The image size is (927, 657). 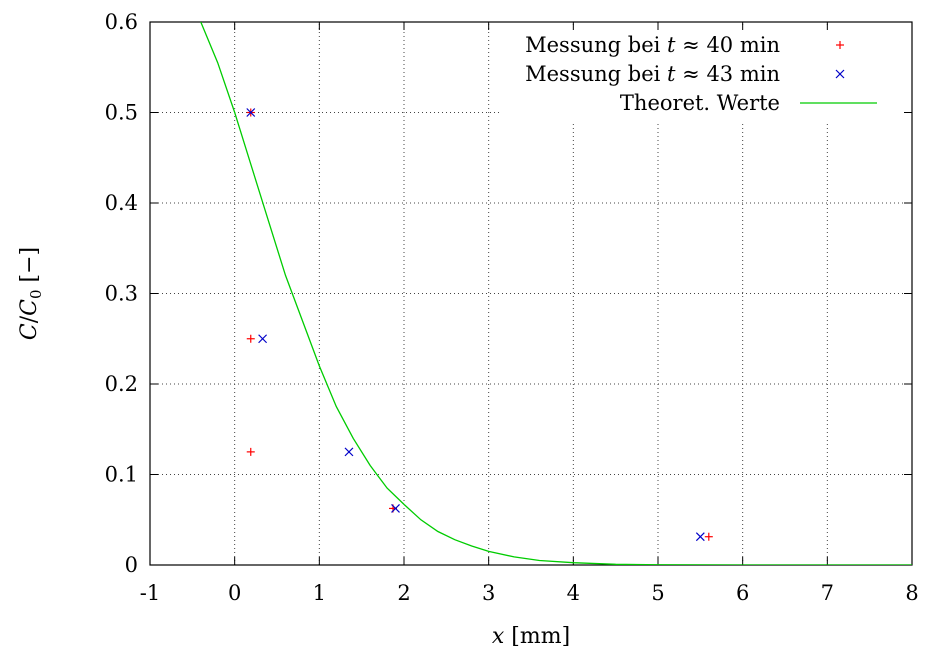 What do you see at coordinates (121, 475) in the screenshot?
I see `y-tick-label: 0.1` at bounding box center [121, 475].